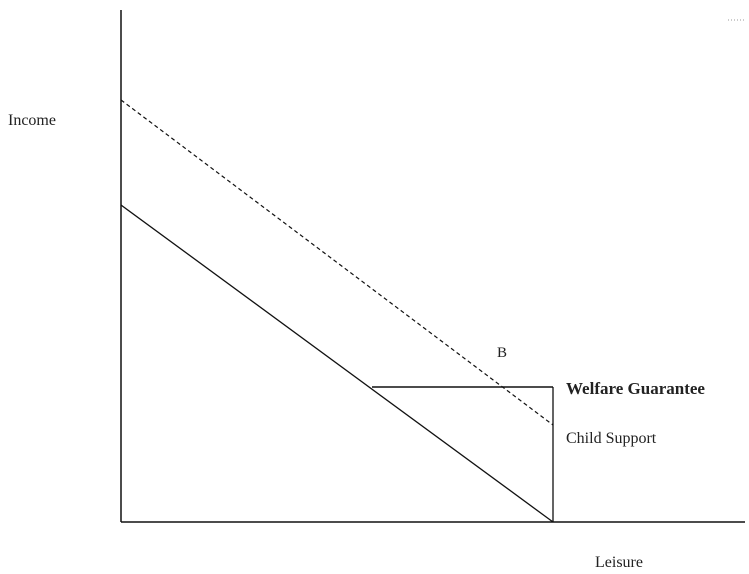 The height and width of the screenshot is (574, 749). What do you see at coordinates (611, 438) in the screenshot?
I see `child-support-label: Child Support` at bounding box center [611, 438].